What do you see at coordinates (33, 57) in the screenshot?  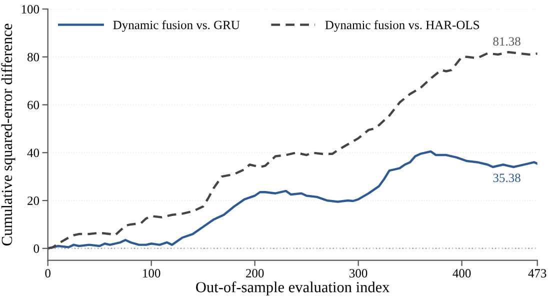 I see `y-tick-label: 80` at bounding box center [33, 57].